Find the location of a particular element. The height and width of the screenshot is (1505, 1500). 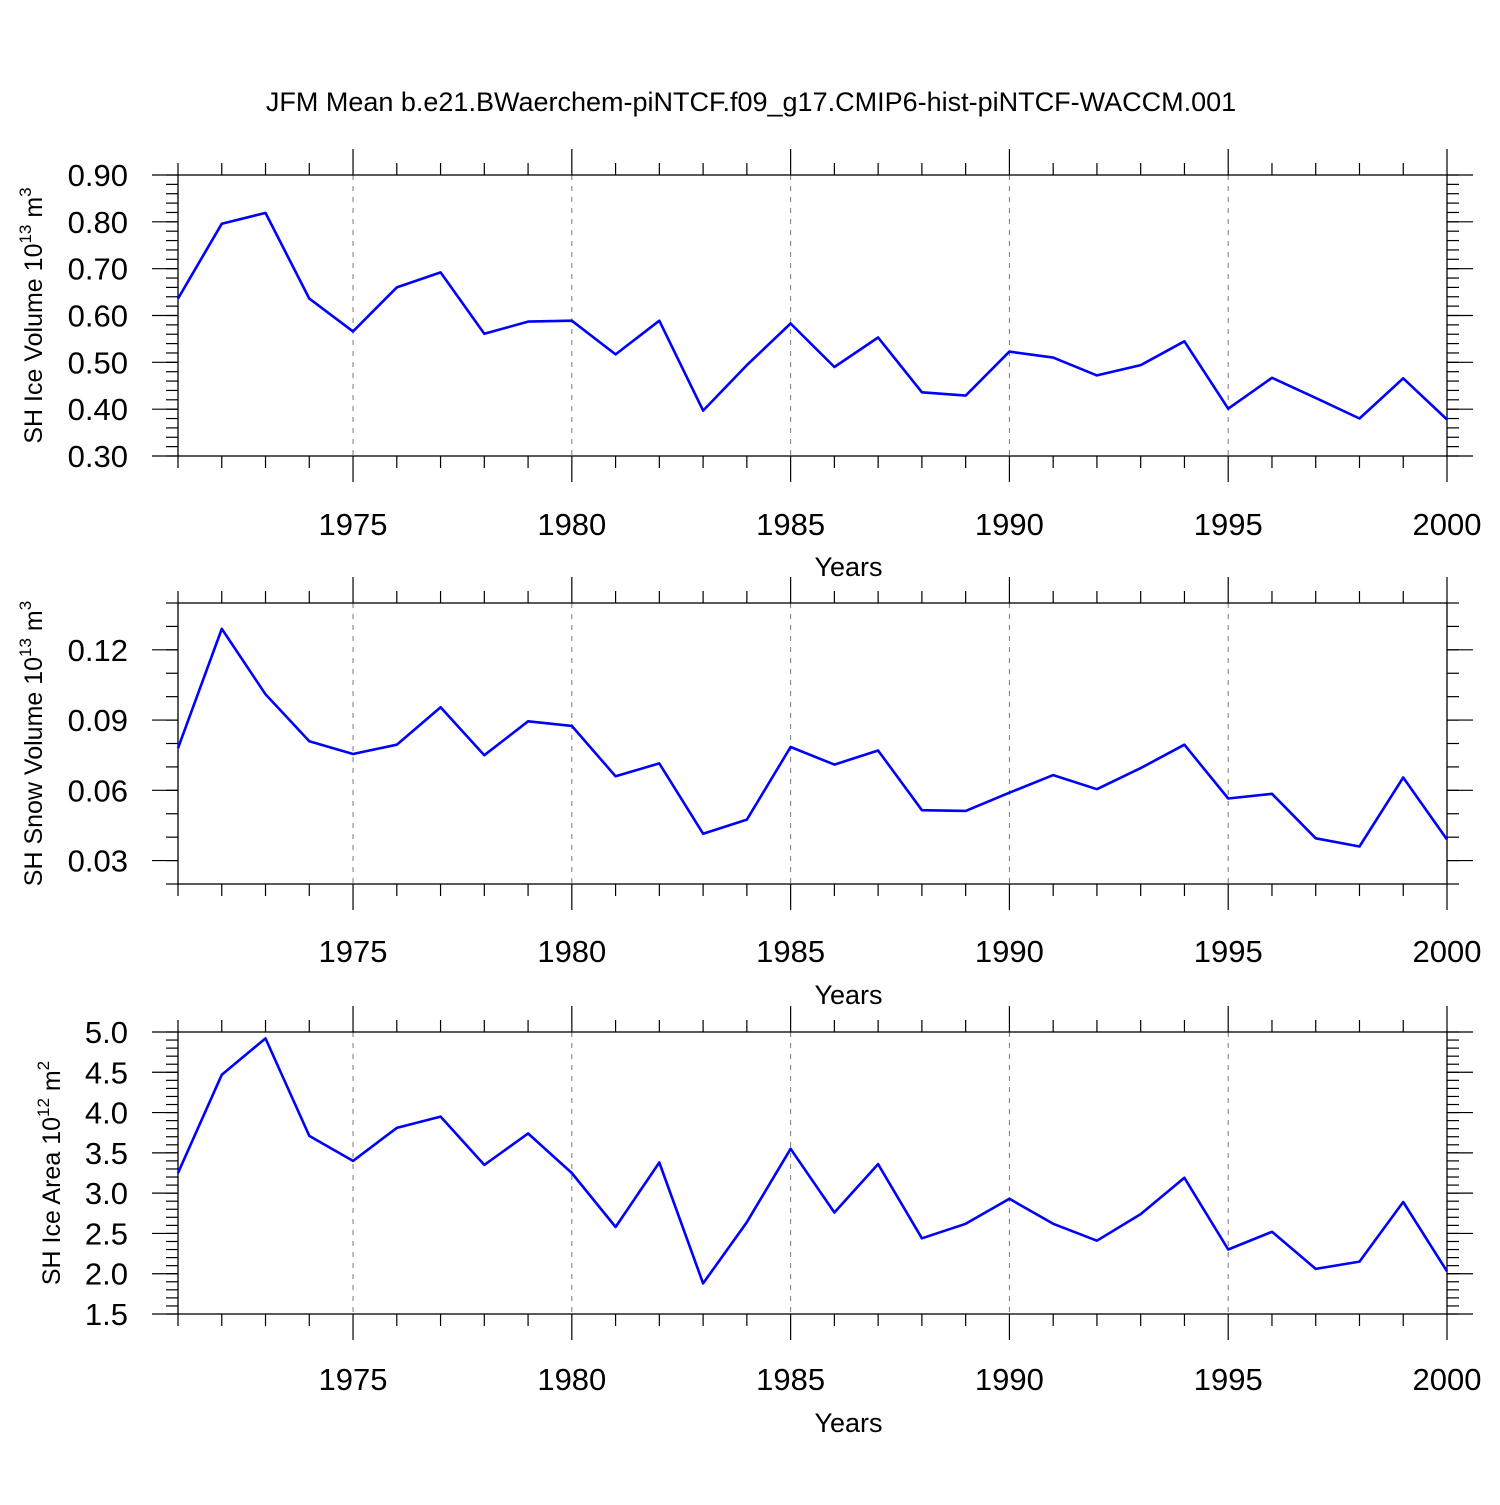

y-tick-label: 2.5 is located at coordinates (106, 1233).